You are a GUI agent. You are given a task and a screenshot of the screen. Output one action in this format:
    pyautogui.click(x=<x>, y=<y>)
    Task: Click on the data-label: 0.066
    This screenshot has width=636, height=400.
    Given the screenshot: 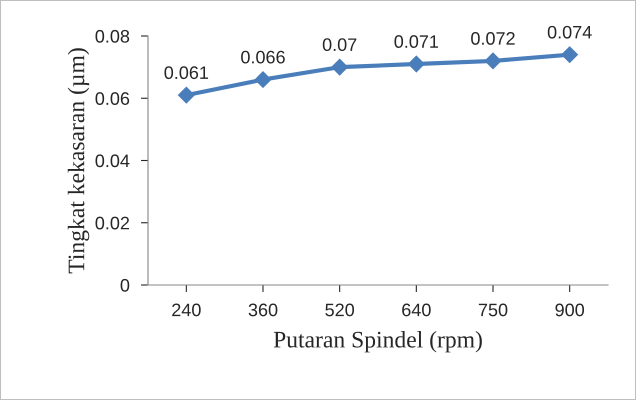 What is the action you would take?
    pyautogui.click(x=263, y=57)
    